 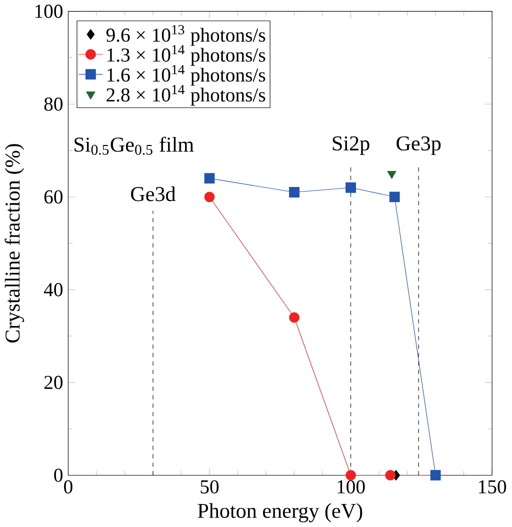 I want to click on x-tick-label: 150, so click(x=492, y=487).